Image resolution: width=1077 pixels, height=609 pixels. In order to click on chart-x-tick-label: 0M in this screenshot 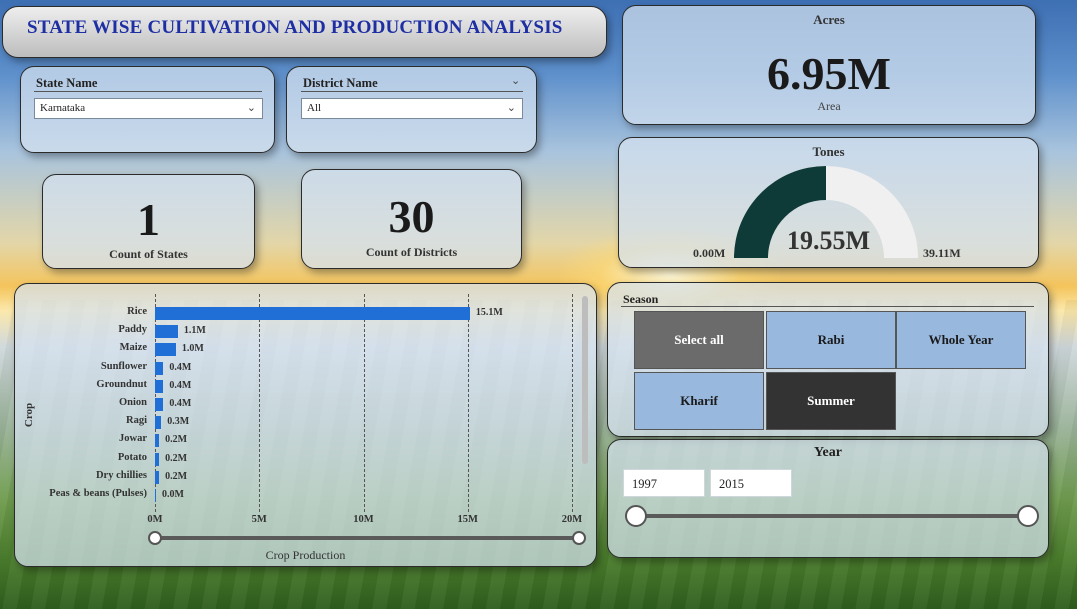, I will do `click(155, 519)`.